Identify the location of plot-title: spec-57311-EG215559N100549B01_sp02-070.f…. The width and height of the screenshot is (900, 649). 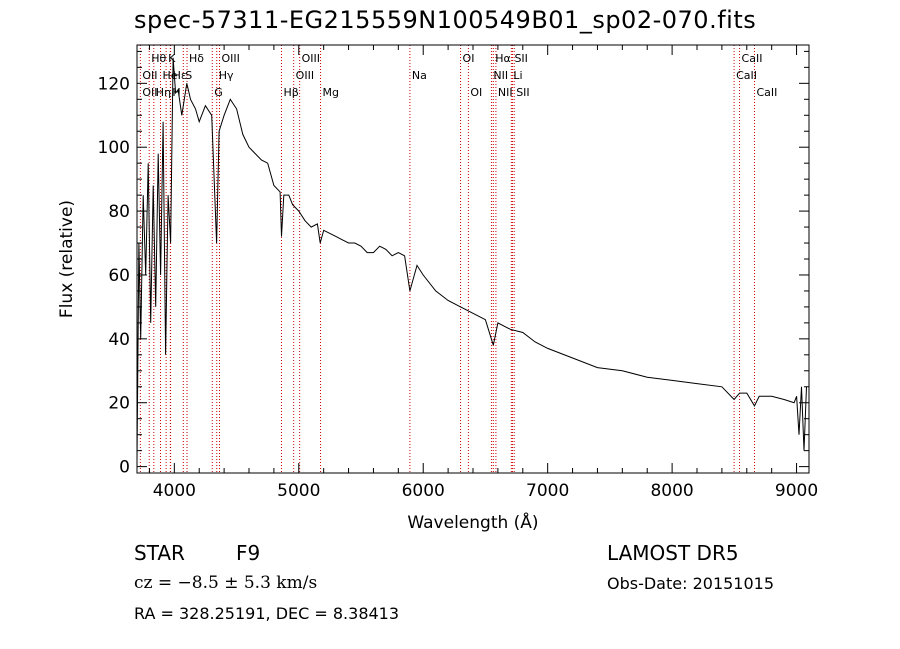
(445, 20).